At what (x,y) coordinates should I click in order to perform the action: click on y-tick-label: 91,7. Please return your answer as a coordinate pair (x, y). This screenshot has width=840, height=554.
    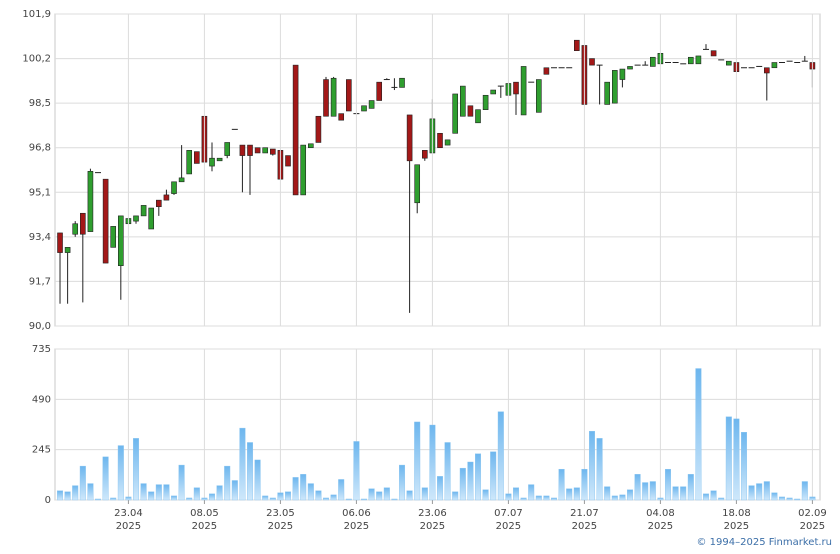
    Looking at the image, I should click on (40, 281).